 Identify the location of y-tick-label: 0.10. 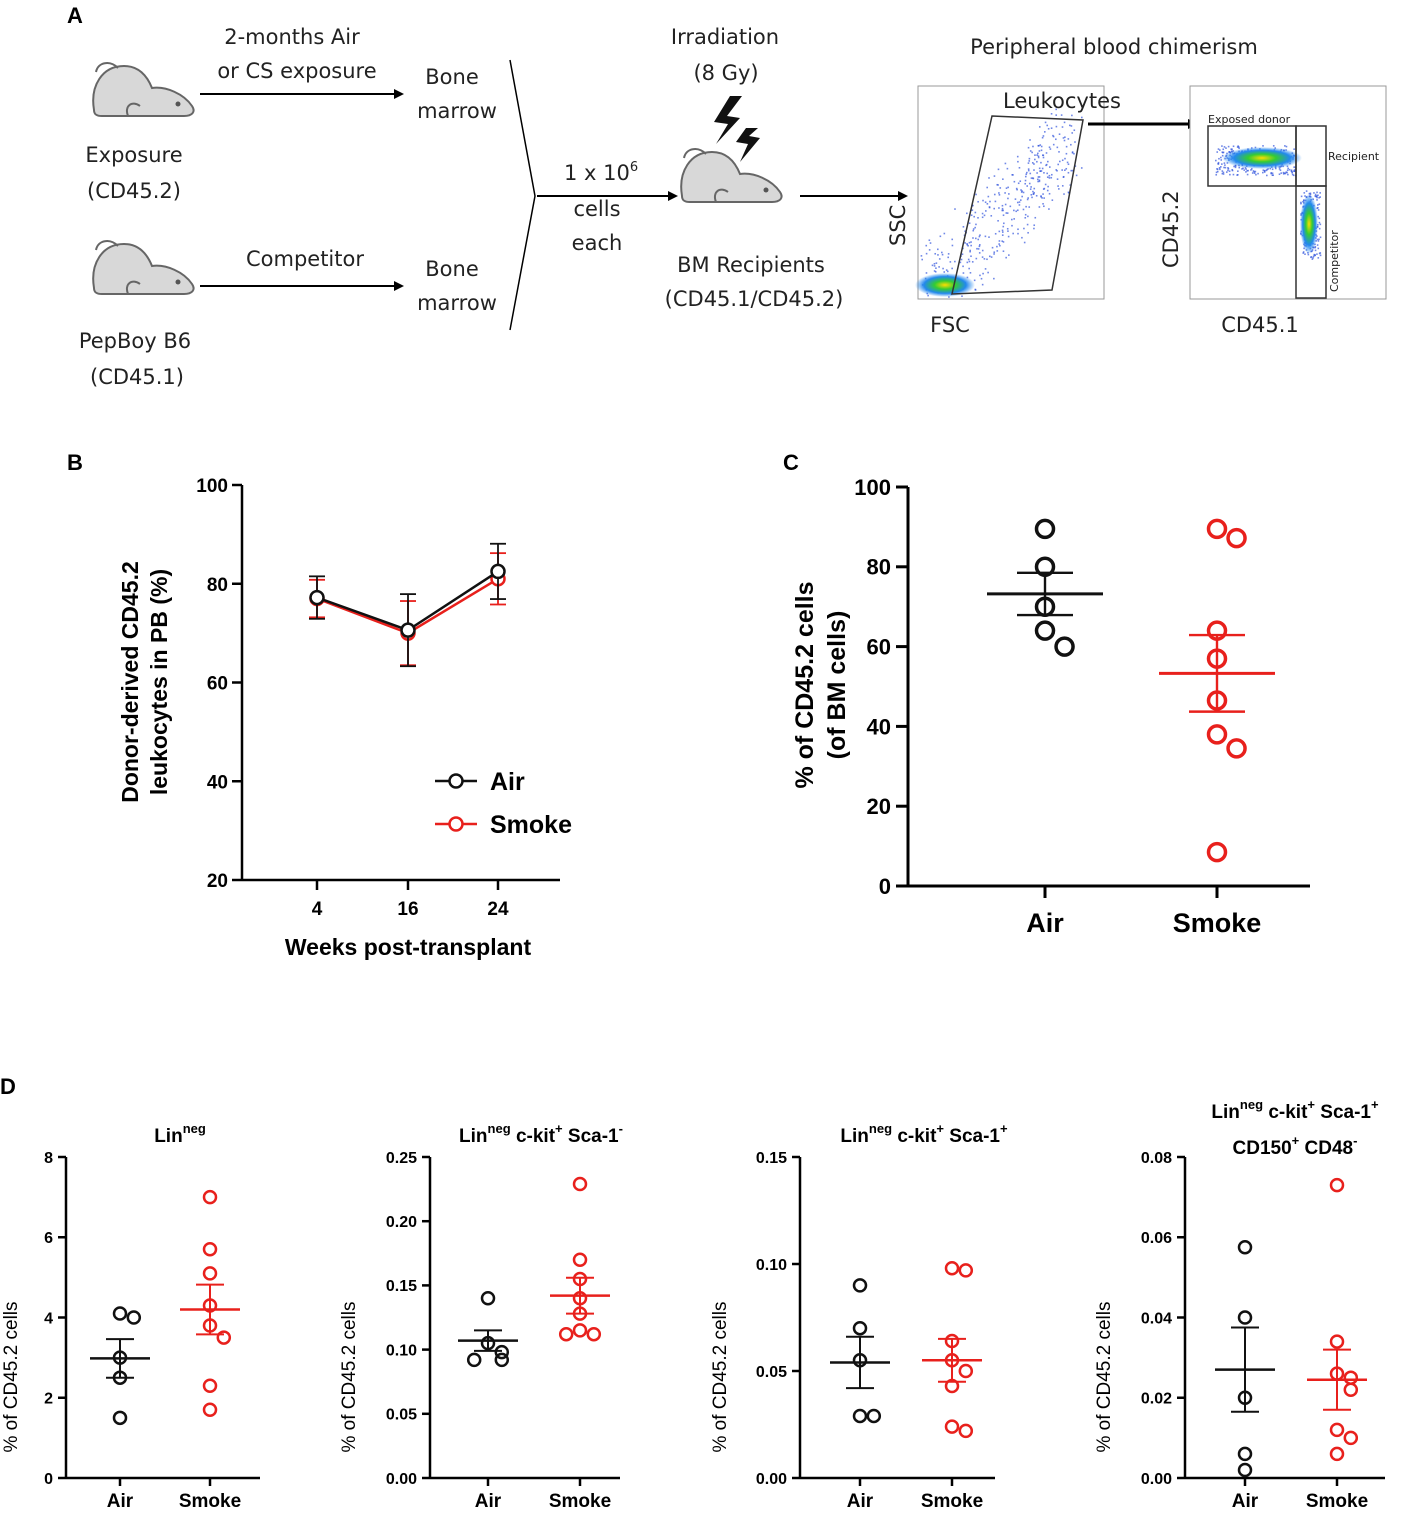
(771, 1265).